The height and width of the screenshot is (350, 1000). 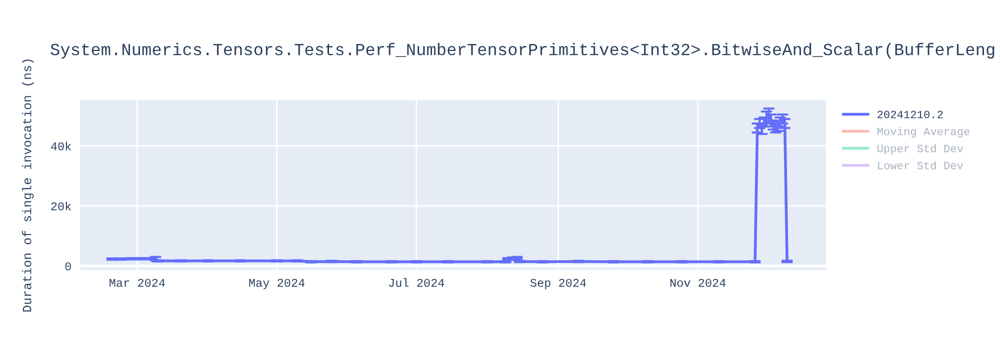 I want to click on chart-title: System.Numerics.Tensors.Tests.Perf_NumberTensorPrimitives<Int32>.BitwiseAnd_Scalar(BufferLeng, so click(x=522, y=50).